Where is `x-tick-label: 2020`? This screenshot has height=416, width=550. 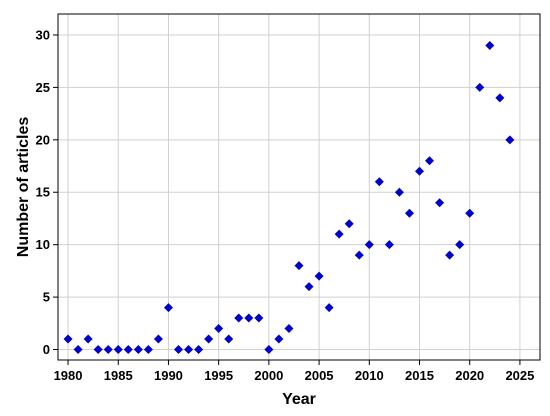 x-tick-label: 2020 is located at coordinates (469, 375).